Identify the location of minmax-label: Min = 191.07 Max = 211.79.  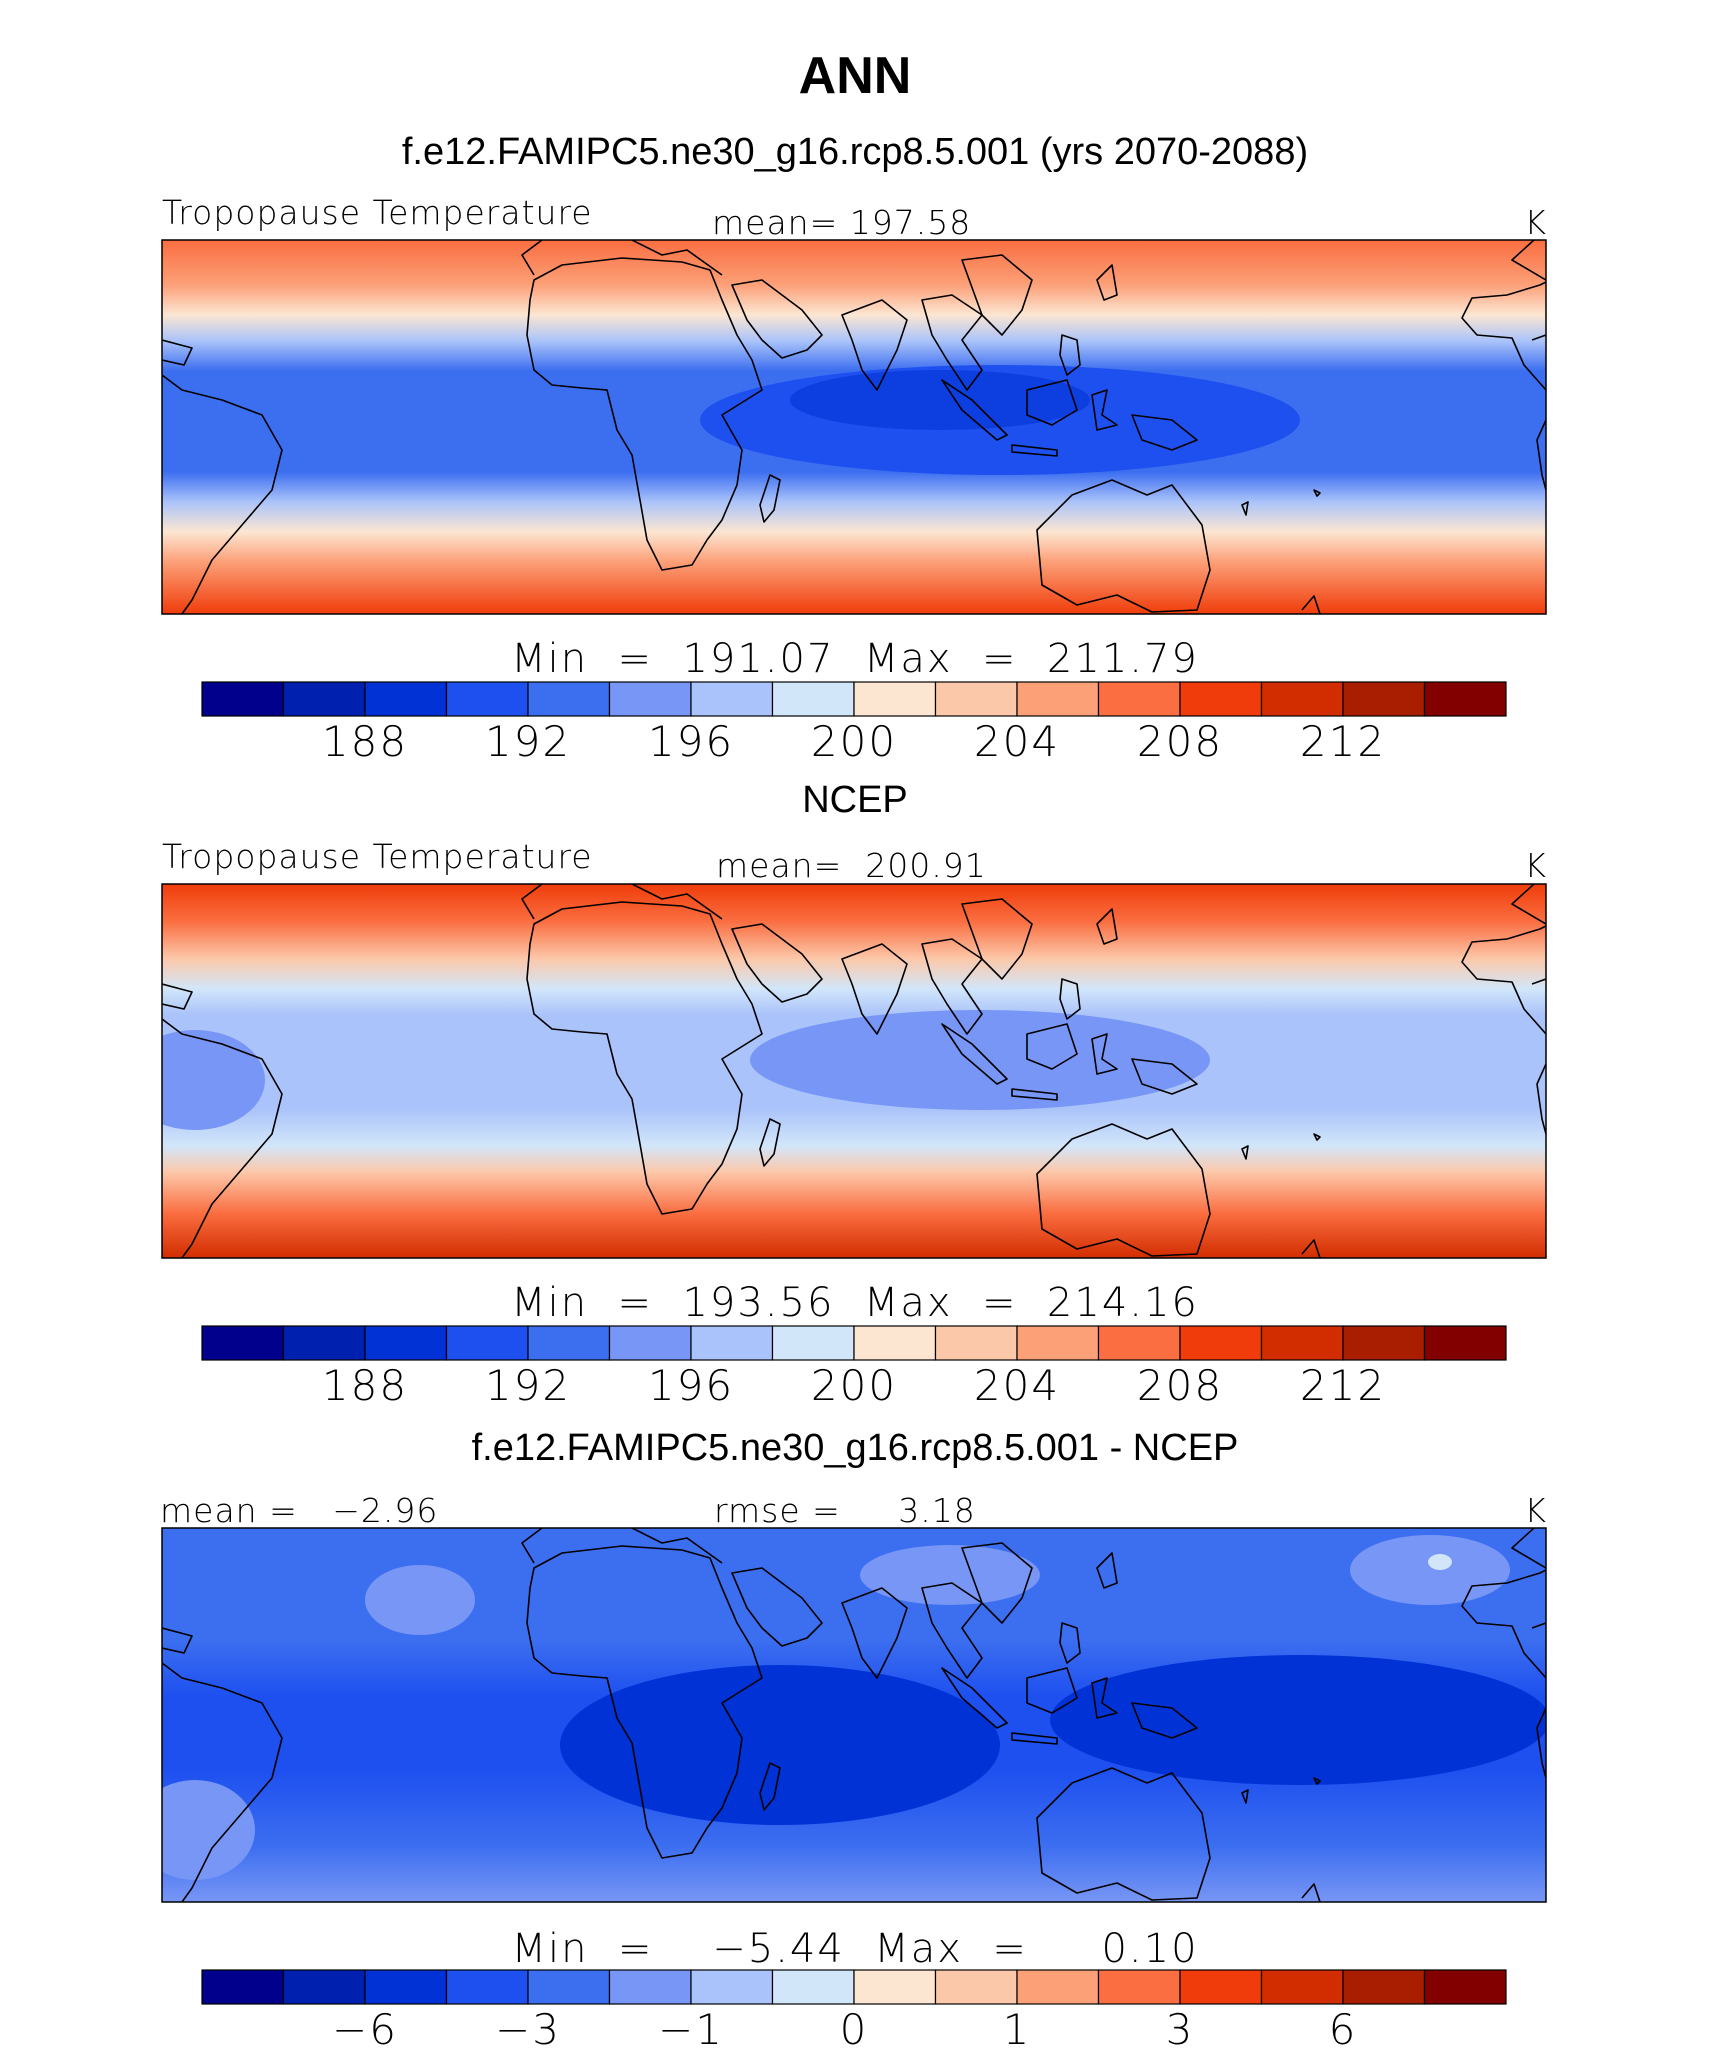
(855, 659).